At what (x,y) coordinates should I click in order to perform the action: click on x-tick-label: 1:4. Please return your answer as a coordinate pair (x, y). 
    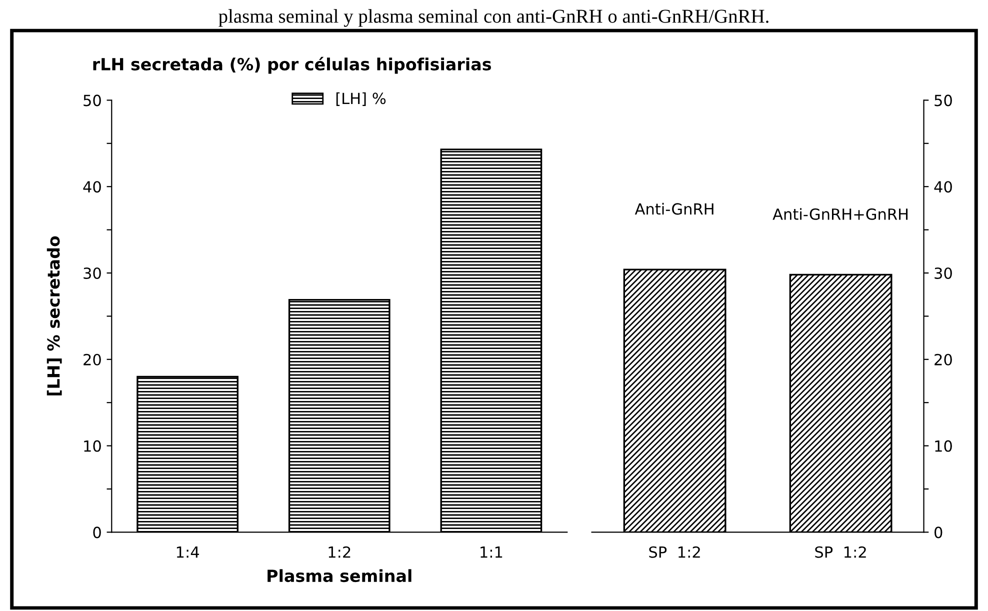
    Looking at the image, I should click on (187, 552).